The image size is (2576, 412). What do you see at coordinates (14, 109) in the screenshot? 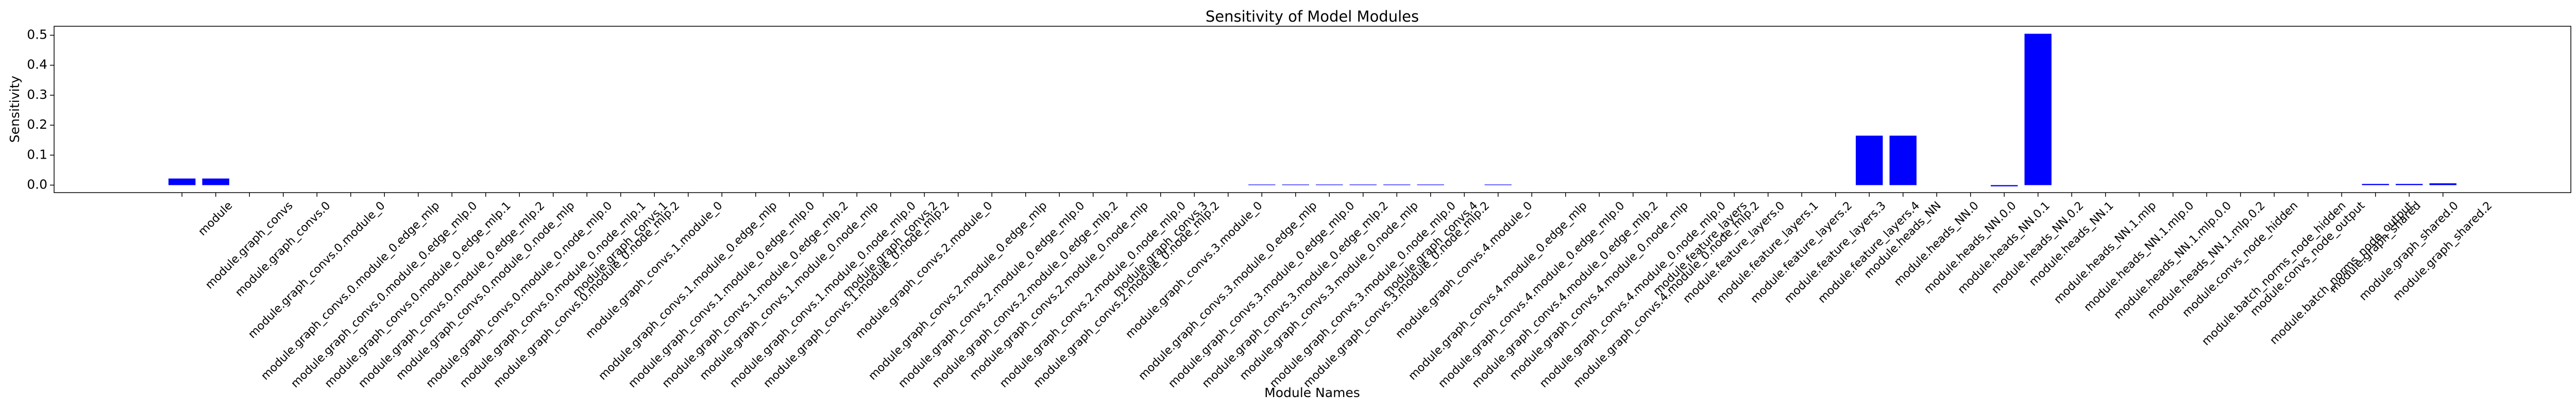
I see `y-axis-label: Sensitivity` at bounding box center [14, 109].